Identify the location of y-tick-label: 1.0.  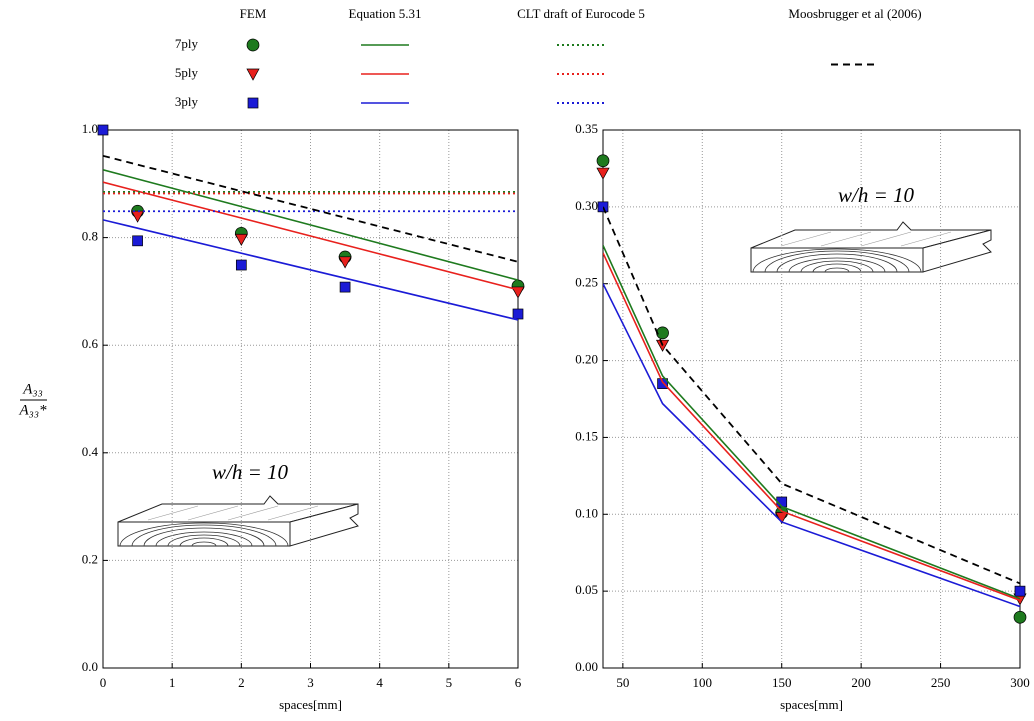
(90, 128).